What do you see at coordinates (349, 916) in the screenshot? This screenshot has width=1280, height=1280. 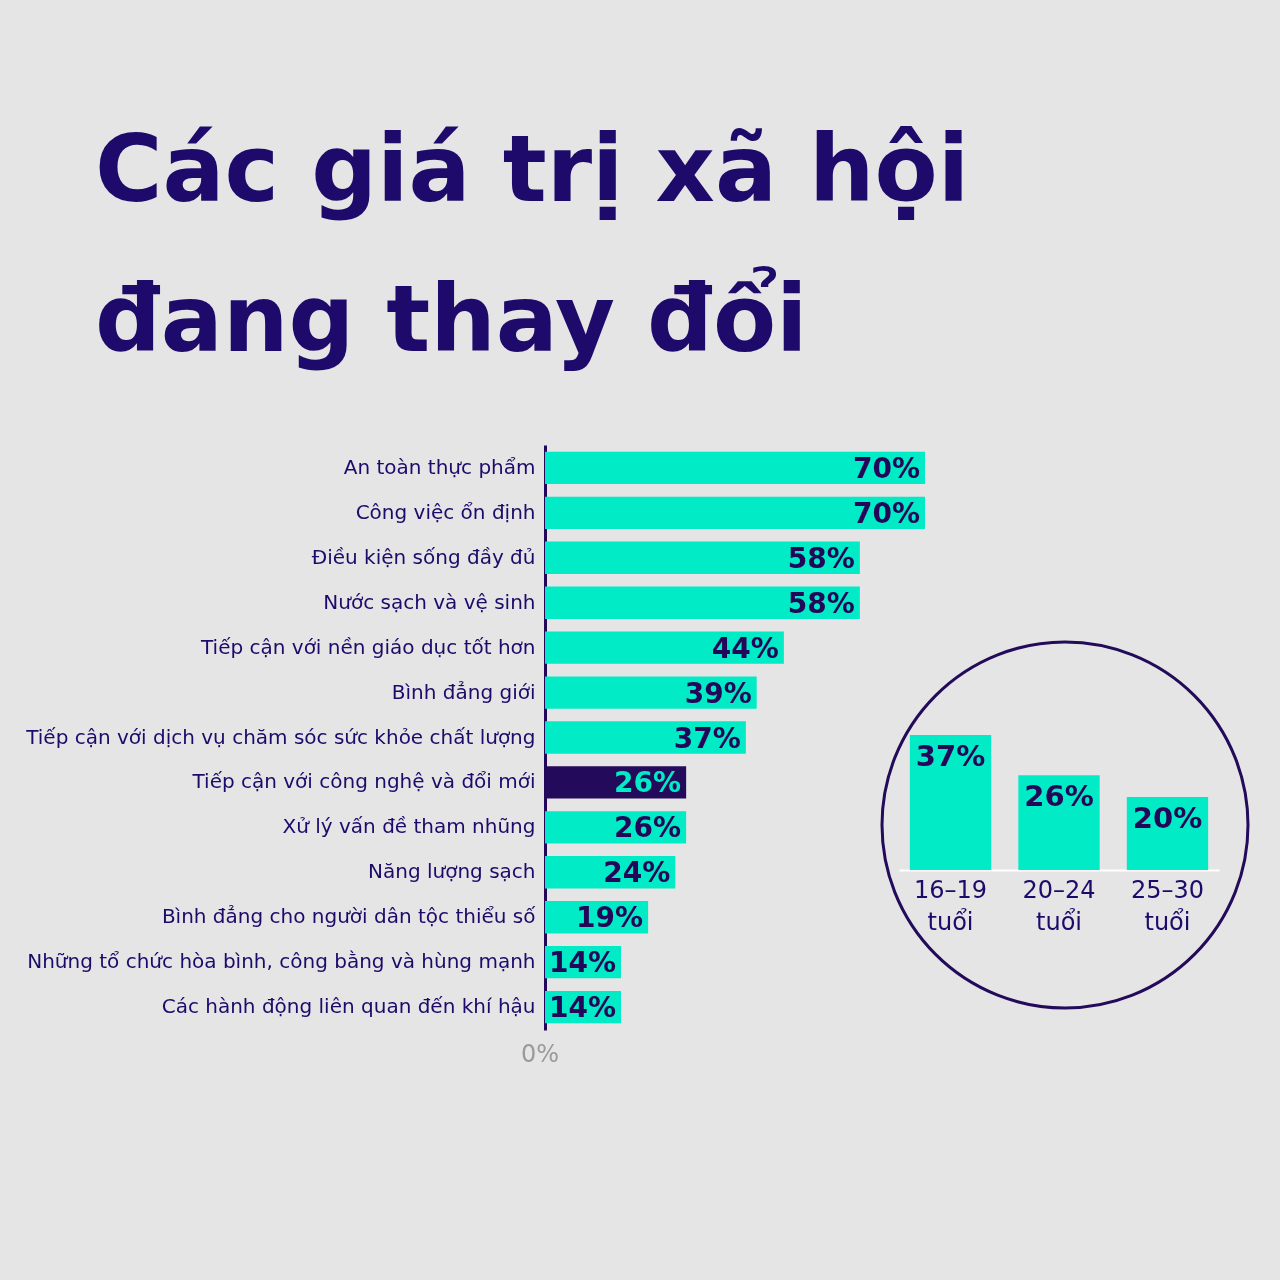 I see `y-tick-label: Bình đẳng cho người dân tộc thiểu số` at bounding box center [349, 916].